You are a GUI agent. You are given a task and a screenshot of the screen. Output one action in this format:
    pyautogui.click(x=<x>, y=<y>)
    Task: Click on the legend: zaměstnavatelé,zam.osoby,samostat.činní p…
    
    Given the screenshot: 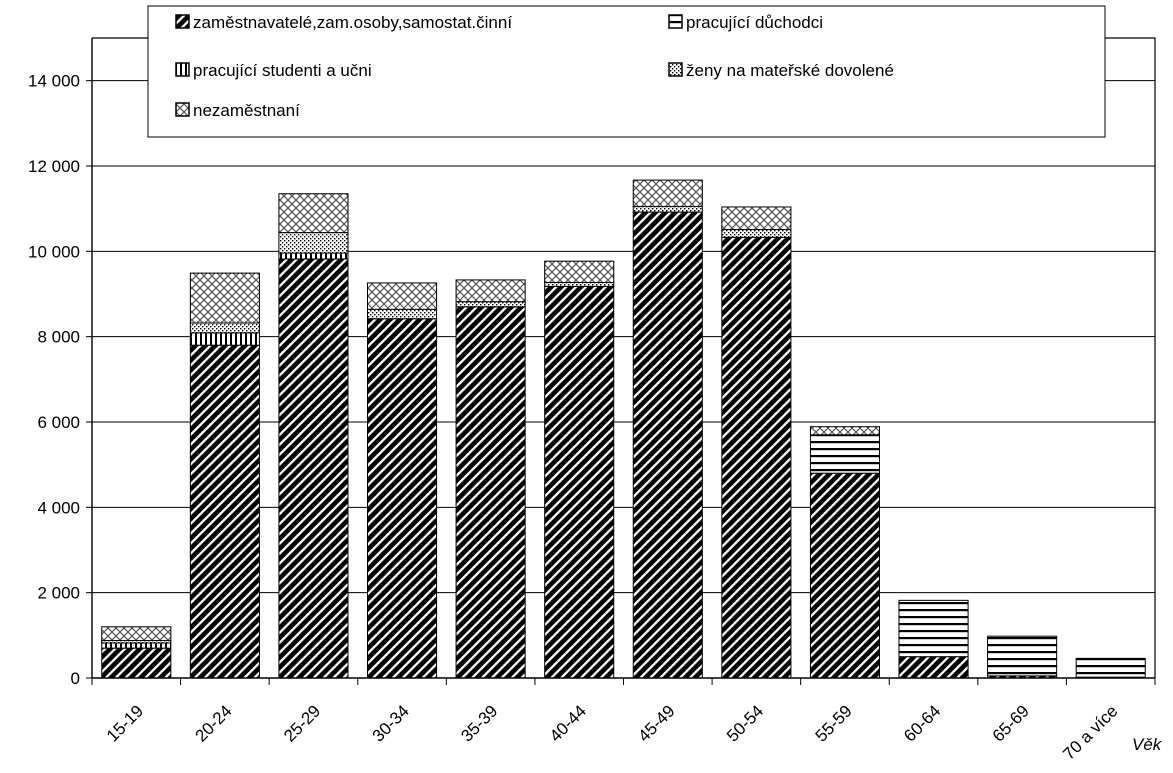 What is the action you would take?
    pyautogui.click(x=626, y=71)
    